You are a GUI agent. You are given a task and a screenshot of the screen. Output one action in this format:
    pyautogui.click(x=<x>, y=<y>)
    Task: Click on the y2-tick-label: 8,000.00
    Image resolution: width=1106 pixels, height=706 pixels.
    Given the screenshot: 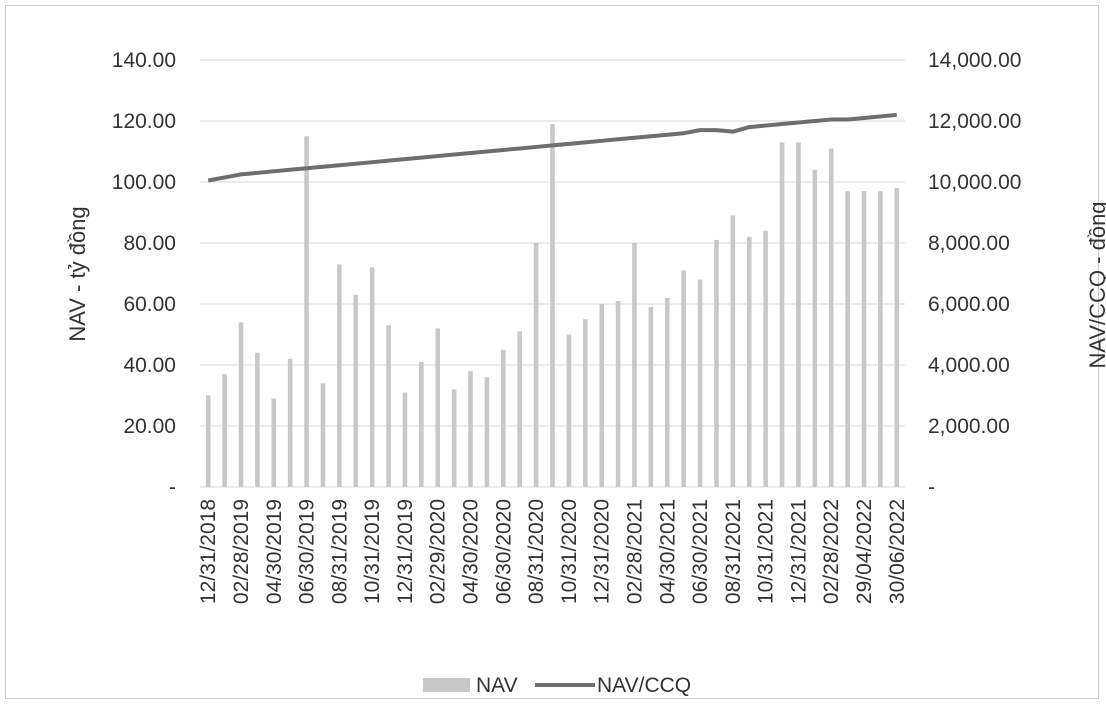 What is the action you would take?
    pyautogui.click(x=969, y=243)
    